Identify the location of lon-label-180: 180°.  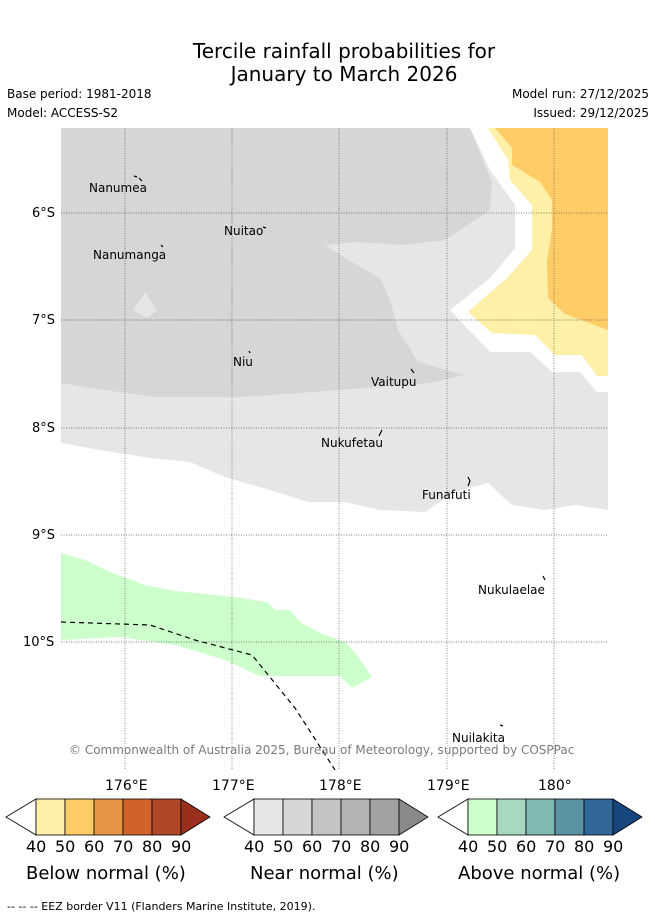
(555, 786).